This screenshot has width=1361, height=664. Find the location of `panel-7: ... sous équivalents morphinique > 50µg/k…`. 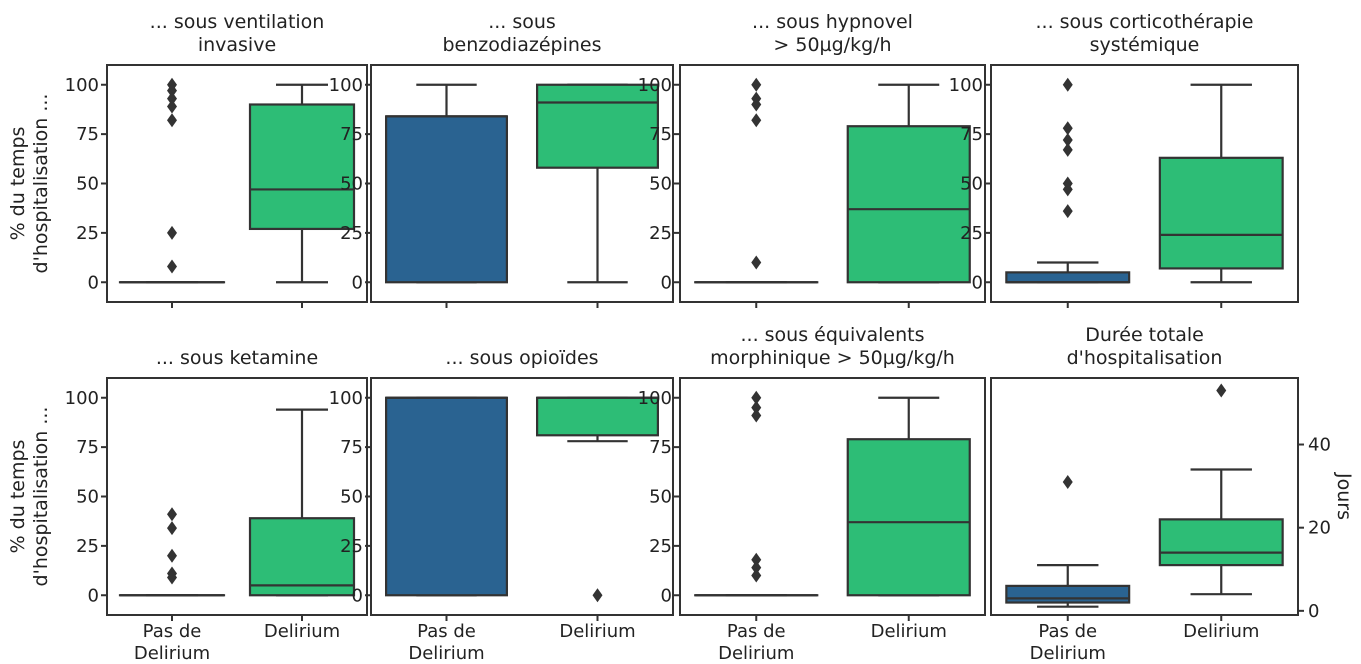

panel-7: ... sous équivalents morphinique > 50µg/k… is located at coordinates (812, 494).